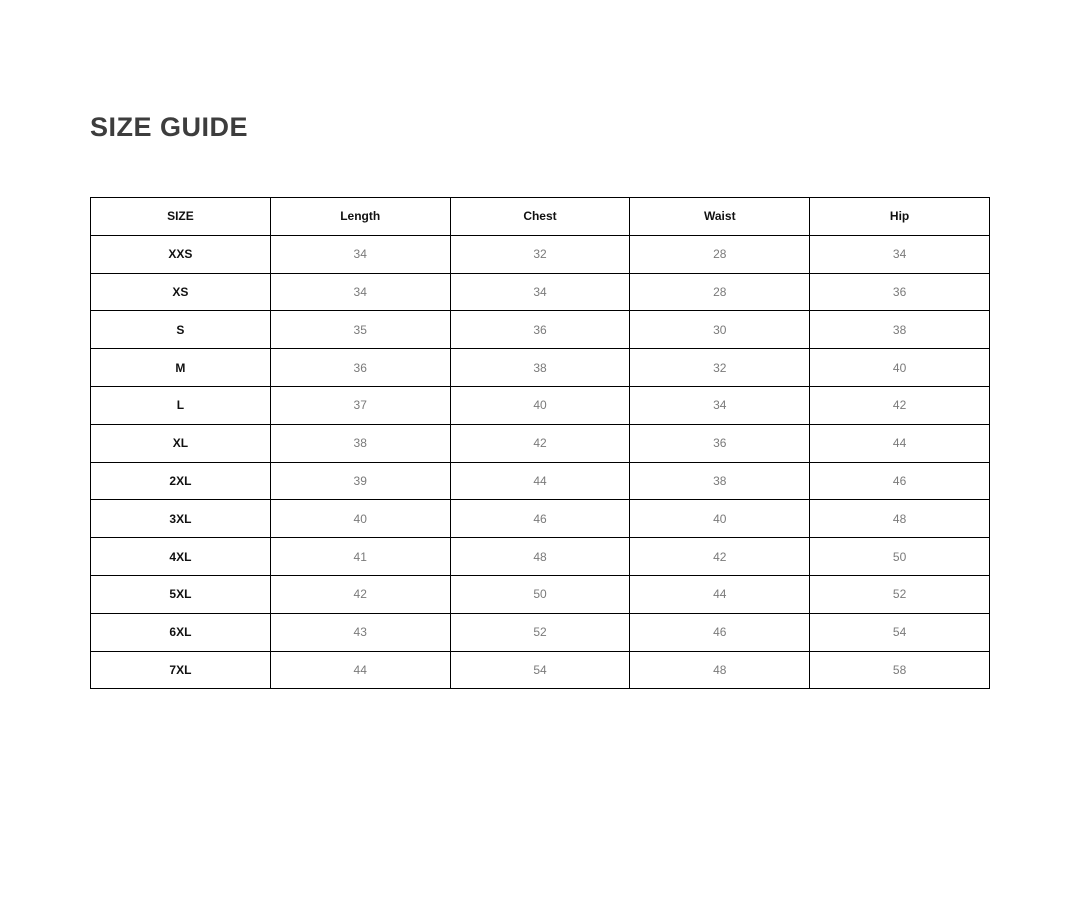 Image resolution: width=1080 pixels, height=900 pixels. I want to click on measurement-cell: 30, so click(720, 330).